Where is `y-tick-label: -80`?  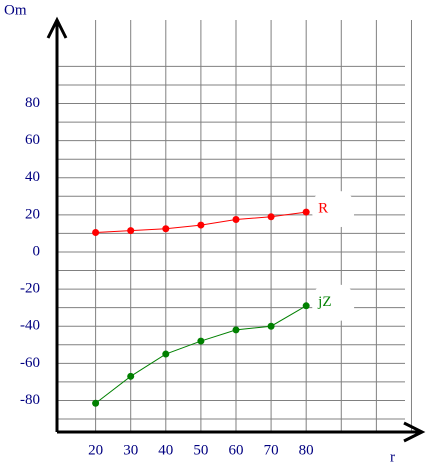
y-tick-label: -80 is located at coordinates (30, 400).